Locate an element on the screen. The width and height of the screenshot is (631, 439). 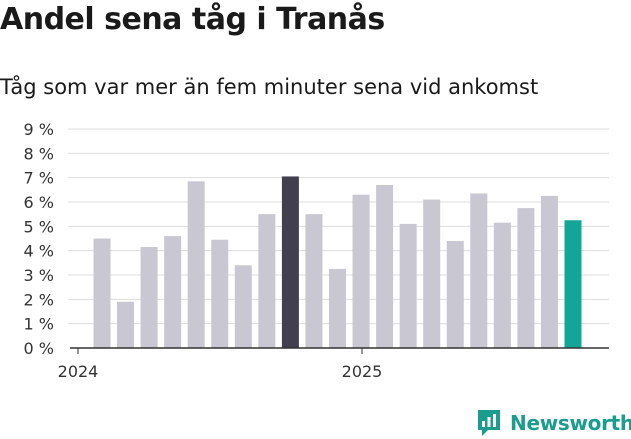
y-tick-label: 5 % is located at coordinates (39, 226).